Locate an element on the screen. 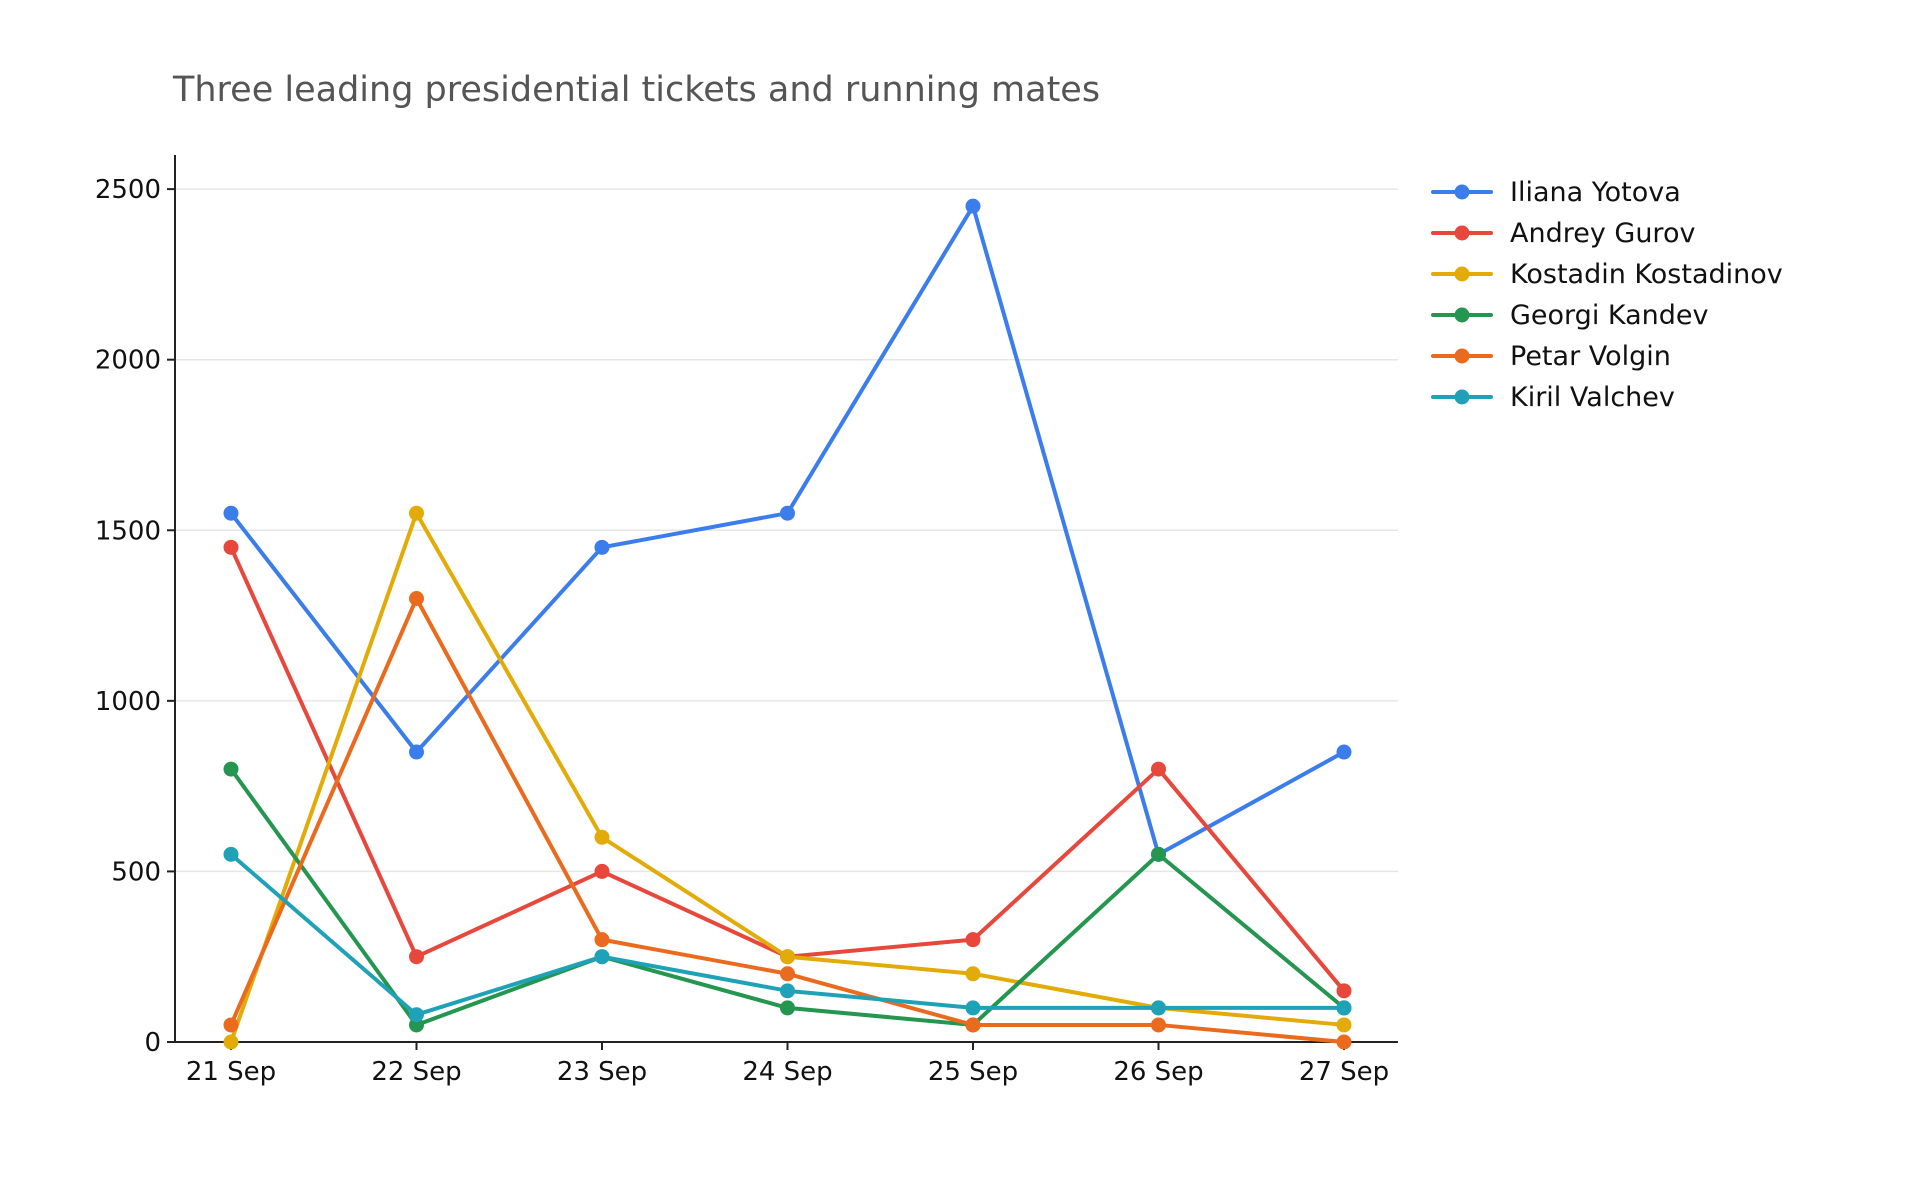 This screenshot has height=1188, width=1920. x-tick-label: 25 Sep is located at coordinates (973, 1072).